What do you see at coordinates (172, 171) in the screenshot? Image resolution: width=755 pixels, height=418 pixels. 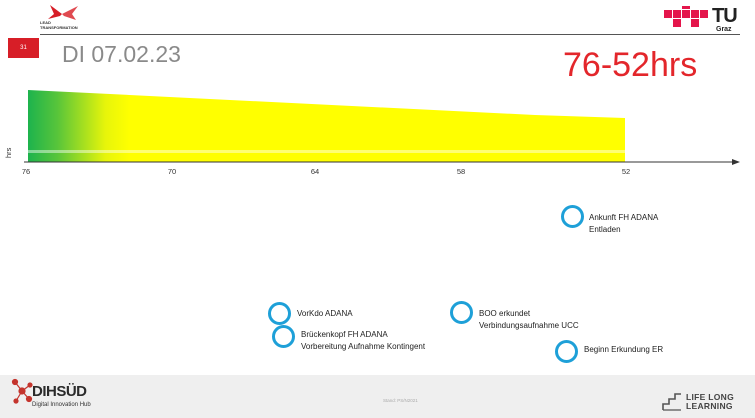 I see `tick-label-70: 70` at bounding box center [172, 171].